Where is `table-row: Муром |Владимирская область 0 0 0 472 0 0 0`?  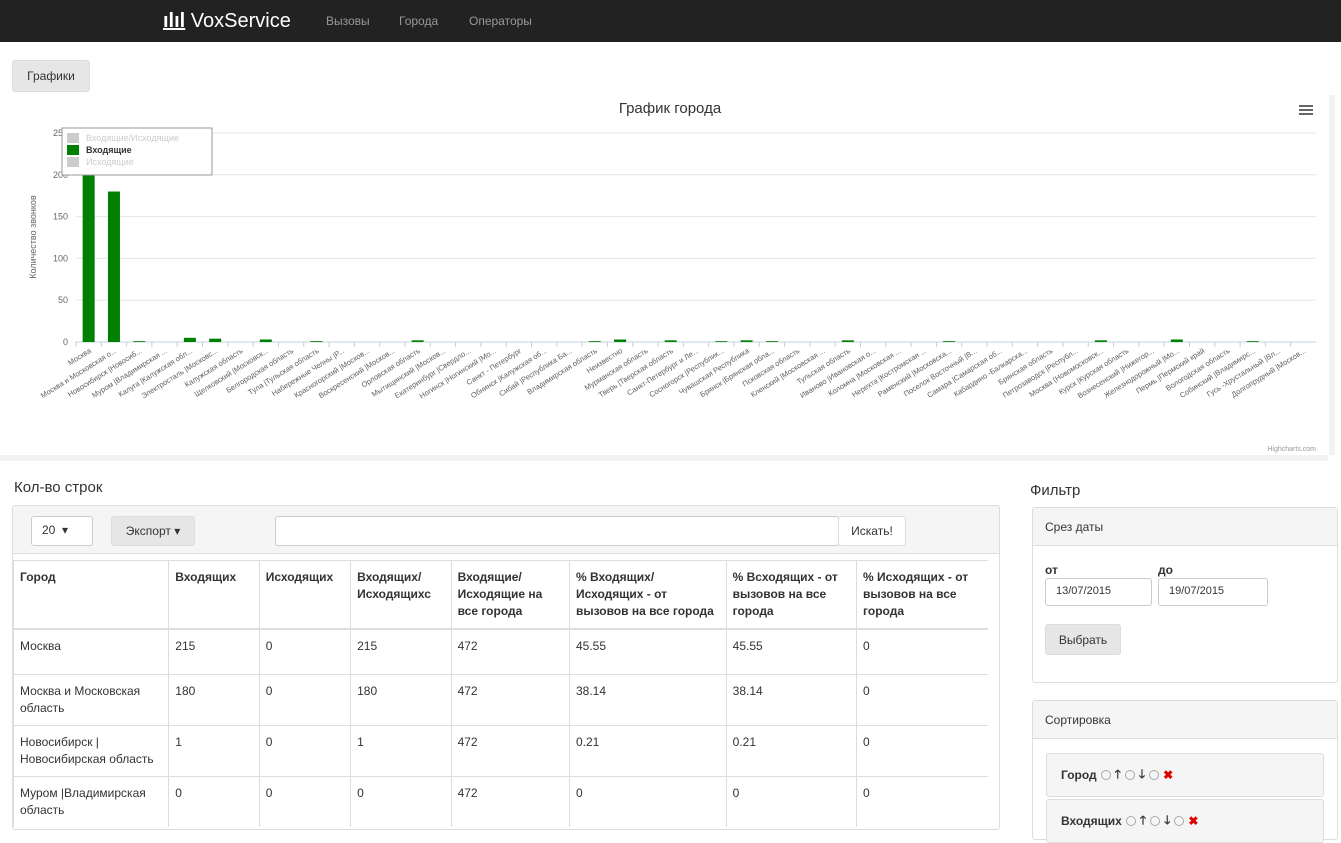 table-row: Муром |Владимирская область 0 0 0 472 0 0 0 is located at coordinates (500, 801).